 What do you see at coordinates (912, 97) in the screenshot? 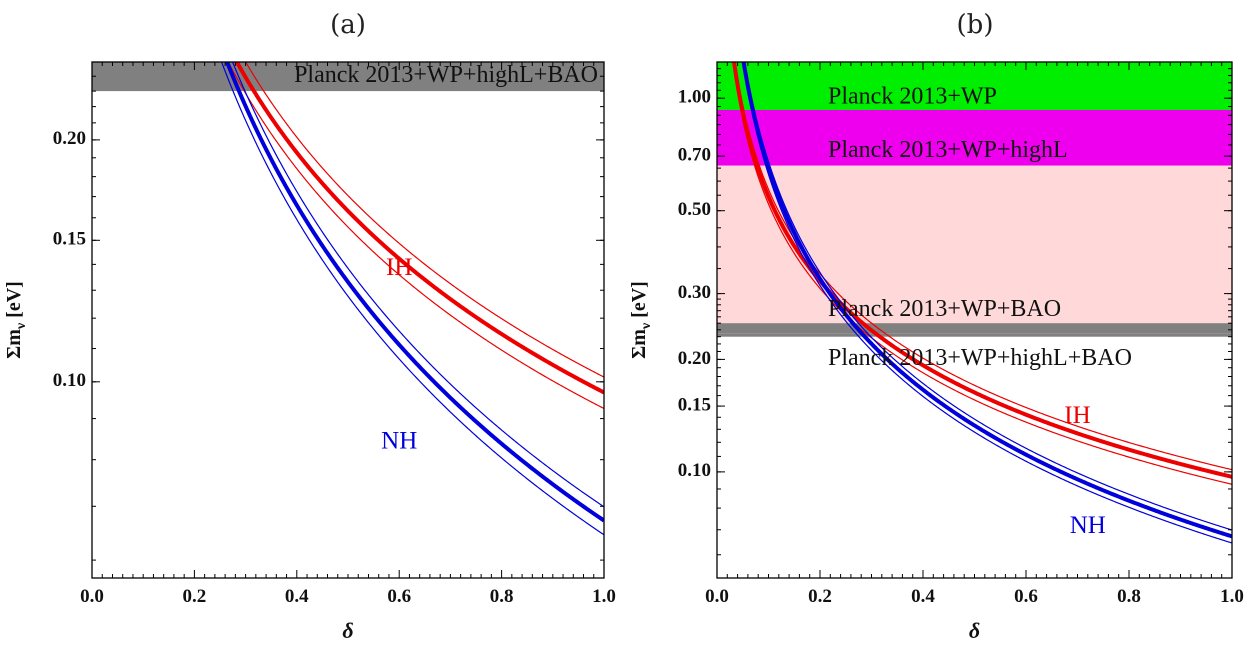
I see `band-label: Planck 2013+WP` at bounding box center [912, 97].